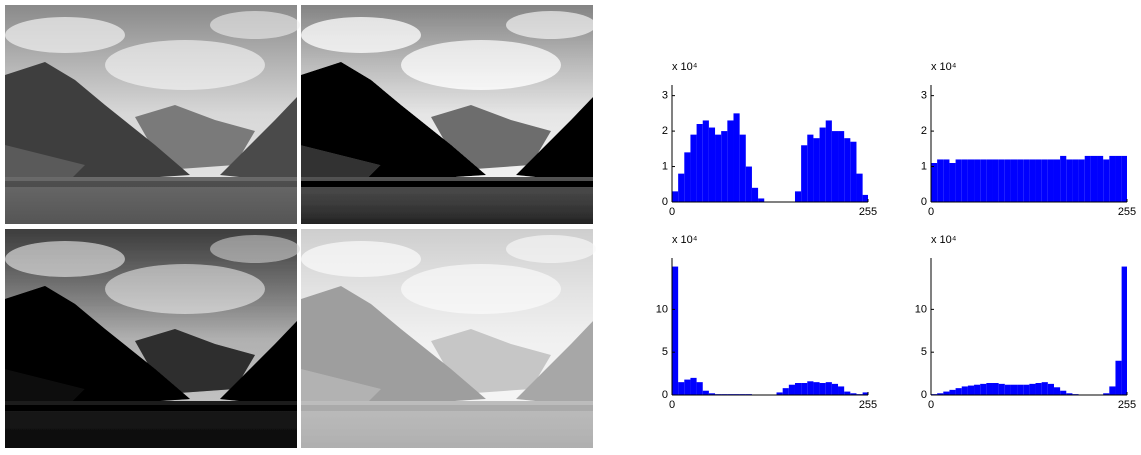  What do you see at coordinates (665, 131) in the screenshot?
I see `y-tick-label: 2` at bounding box center [665, 131].